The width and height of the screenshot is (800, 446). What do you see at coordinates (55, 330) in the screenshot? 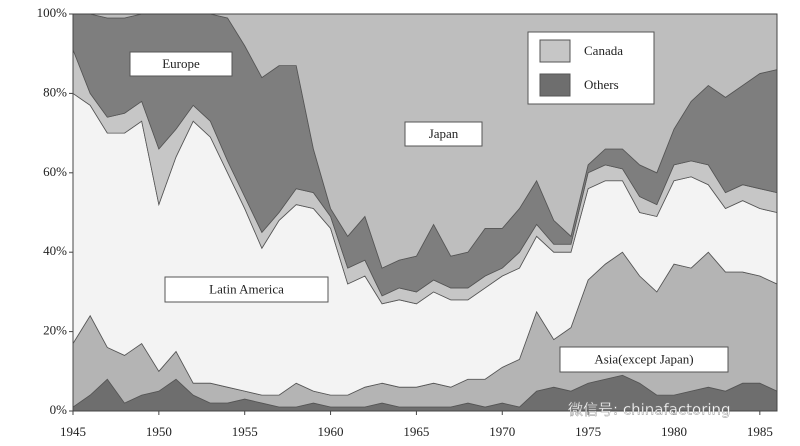
I see `y-tick-label: 20%` at bounding box center [55, 330].